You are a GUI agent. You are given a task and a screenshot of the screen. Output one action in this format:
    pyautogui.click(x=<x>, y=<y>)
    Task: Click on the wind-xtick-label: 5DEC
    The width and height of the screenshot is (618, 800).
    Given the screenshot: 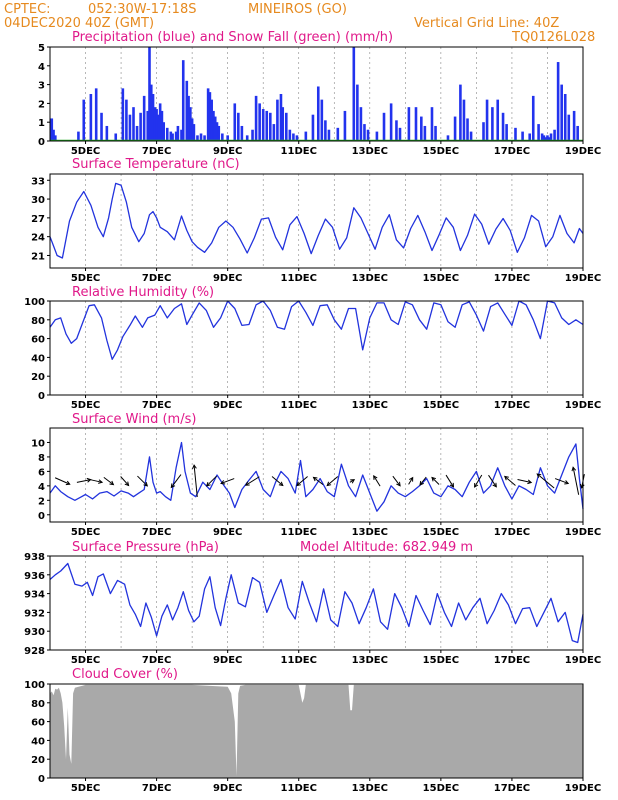 What is the action you would take?
    pyautogui.click(x=85, y=532)
    